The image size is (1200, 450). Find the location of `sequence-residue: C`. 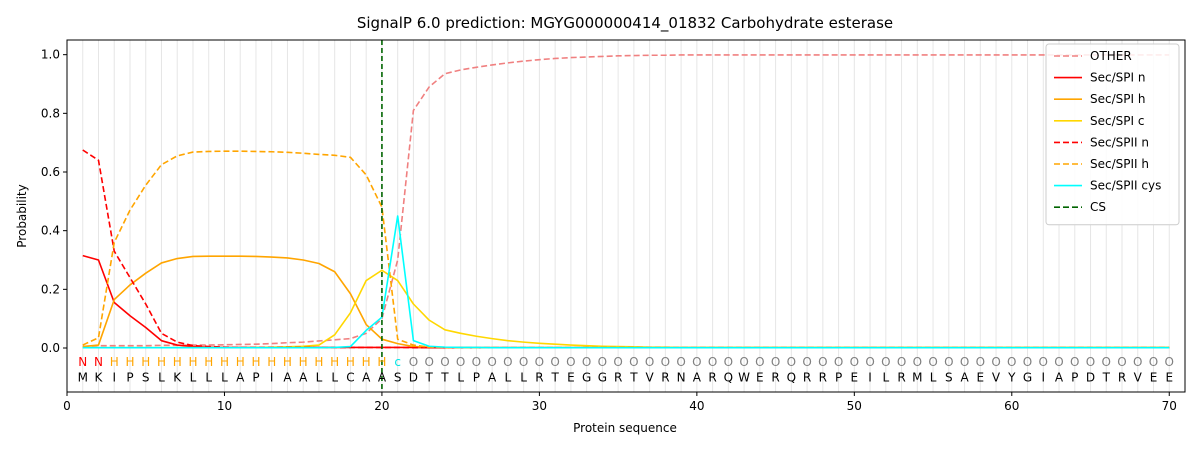

sequence-residue: C is located at coordinates (350, 377).